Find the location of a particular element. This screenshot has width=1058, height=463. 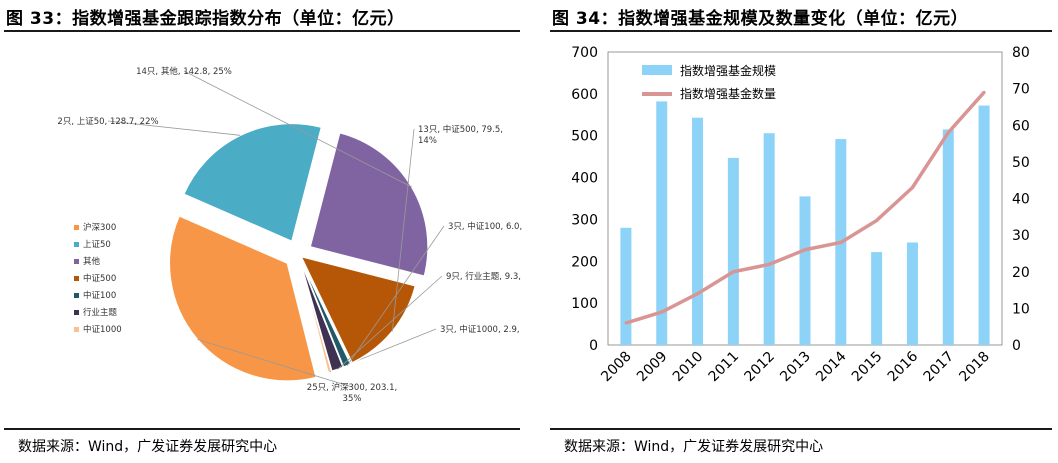

figure-34-title: 图 34：指数增强基金规模及数量变化（单位：亿元） is located at coordinates (760, 19).